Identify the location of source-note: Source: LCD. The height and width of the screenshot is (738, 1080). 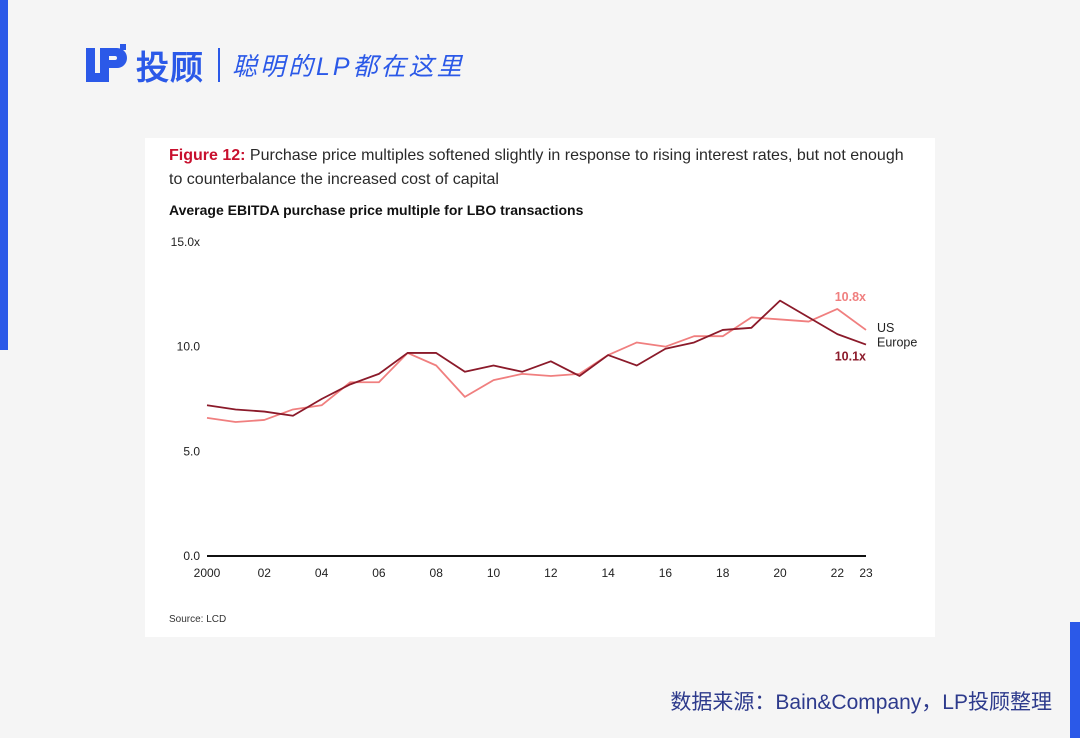
(198, 619).